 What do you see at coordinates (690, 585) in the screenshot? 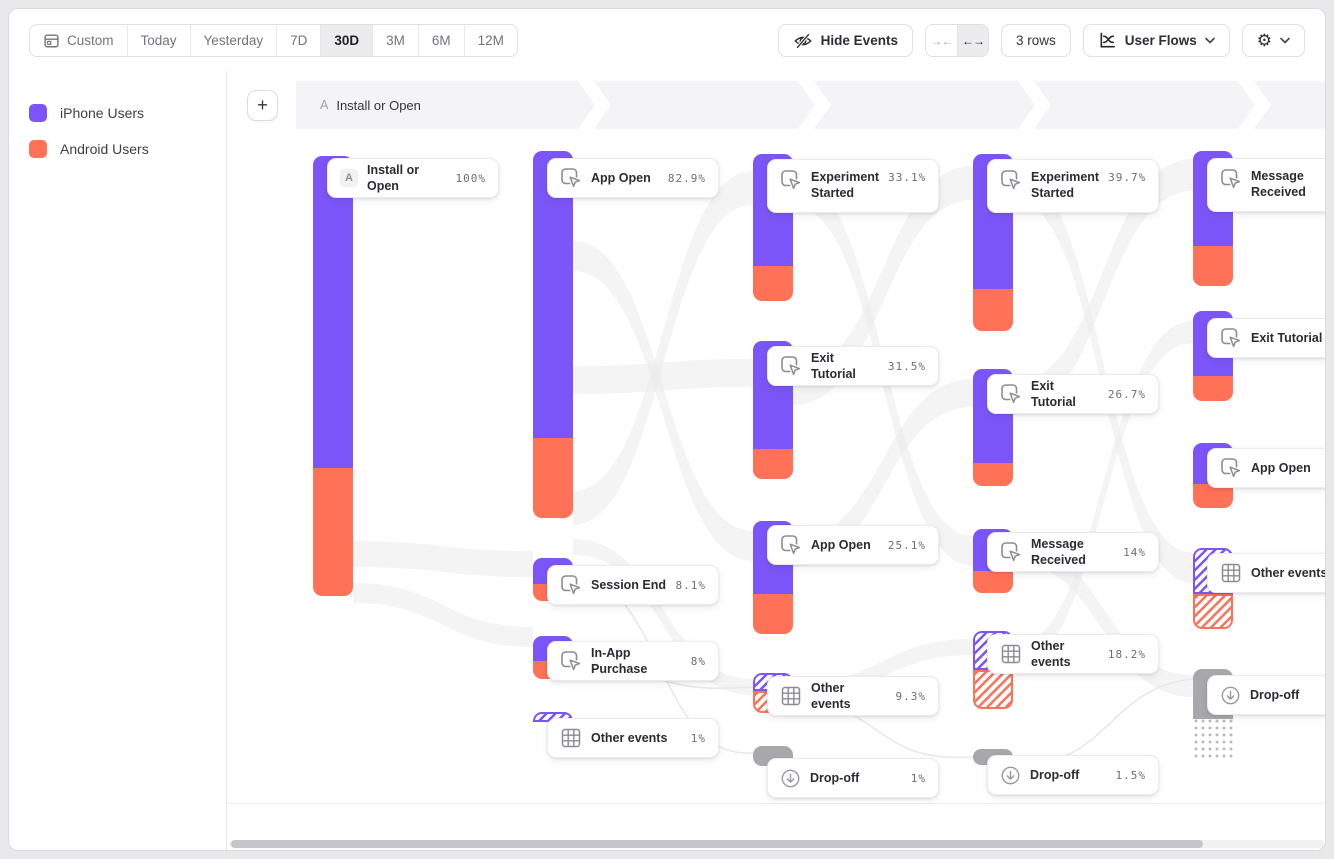
I see `event-percentage: 8.1%` at bounding box center [690, 585].